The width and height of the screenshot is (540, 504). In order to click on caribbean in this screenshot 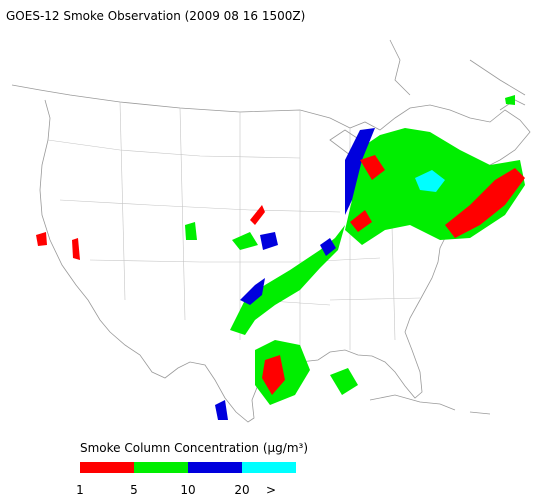, I will do `click(430, 404)`.